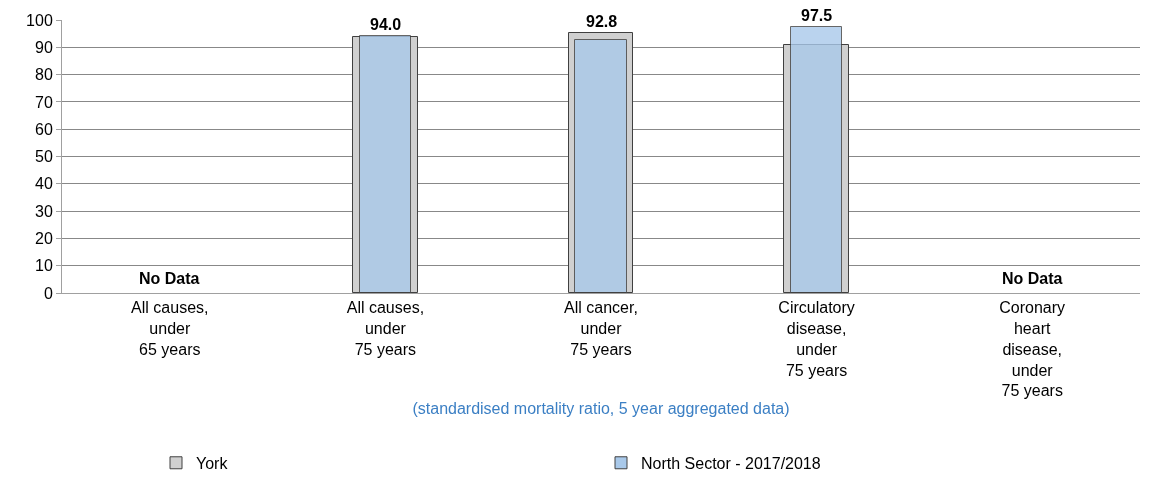  What do you see at coordinates (817, 15) in the screenshot?
I see `data-label: 97.5` at bounding box center [817, 15].